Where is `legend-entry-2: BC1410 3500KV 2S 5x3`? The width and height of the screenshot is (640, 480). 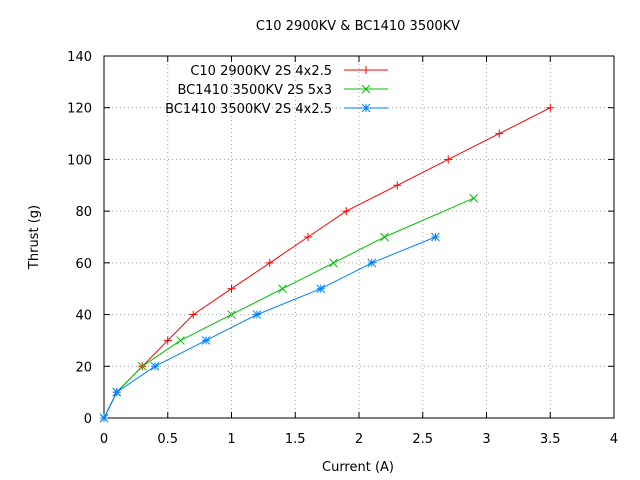
legend-entry-2: BC1410 3500KV 2S 5x3 is located at coordinates (282, 90).